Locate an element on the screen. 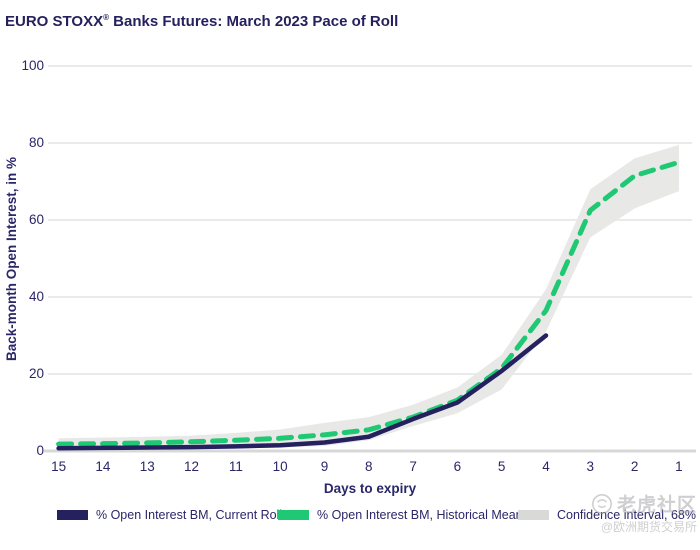 This screenshot has height=550, width=700. legend-label-confidence-interval: Confidence interval, 68% is located at coordinates (626, 515).